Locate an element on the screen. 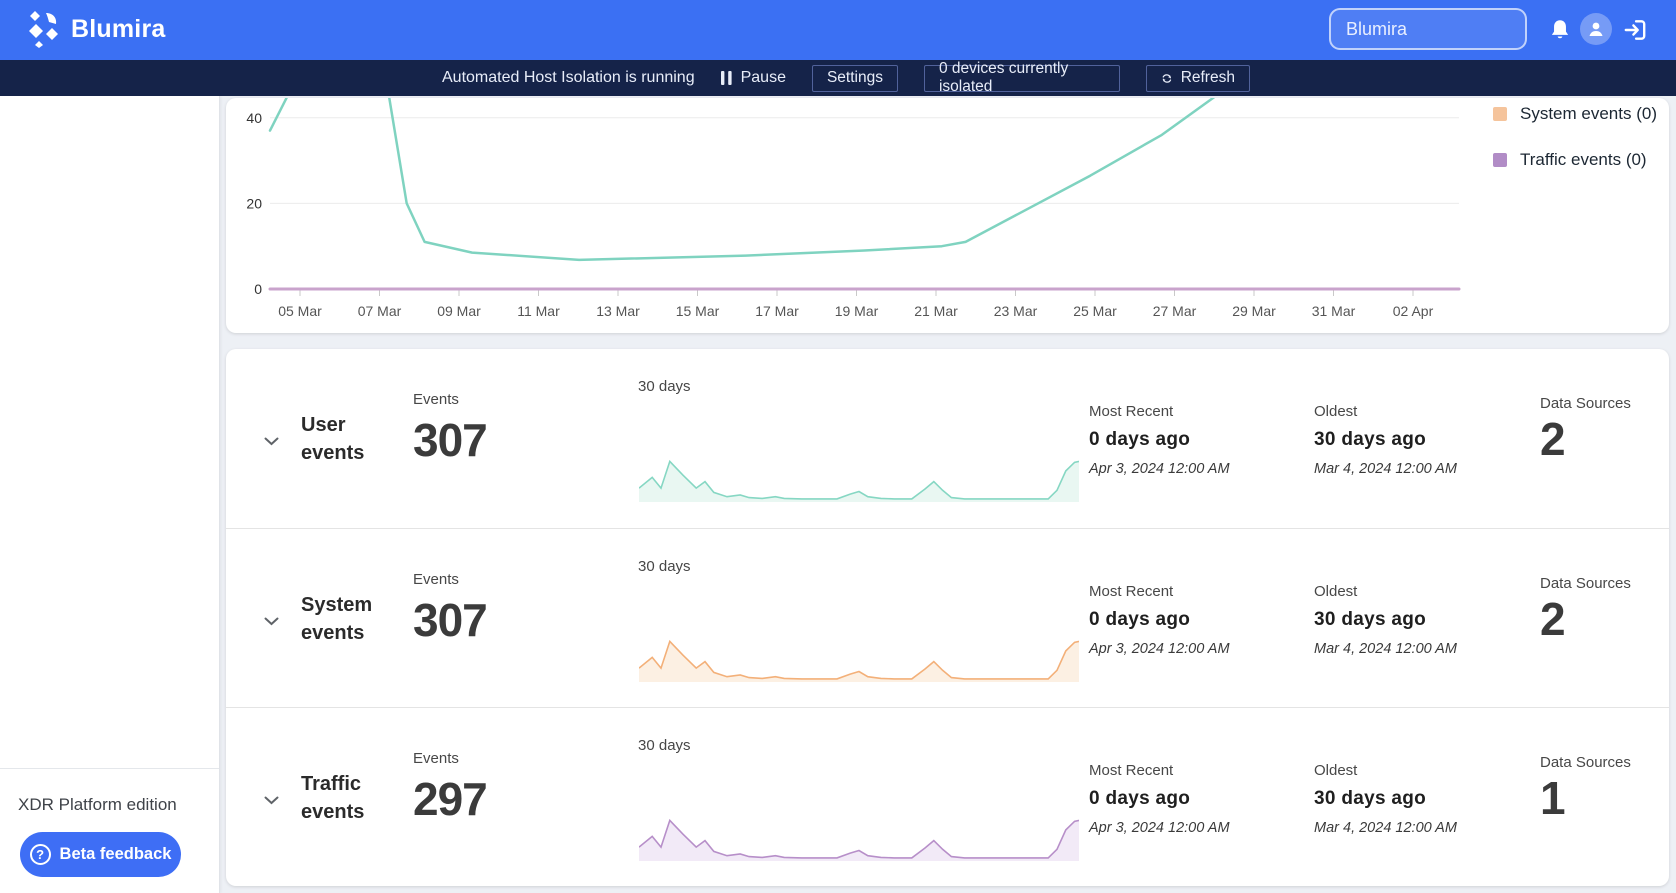 The height and width of the screenshot is (893, 1676). settings-label: Settings is located at coordinates (854, 77).